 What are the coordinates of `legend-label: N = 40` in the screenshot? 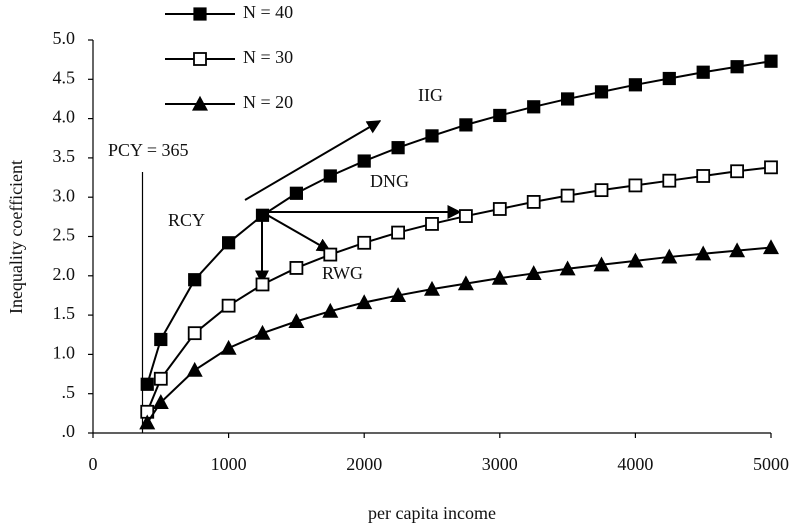 It's located at (268, 12).